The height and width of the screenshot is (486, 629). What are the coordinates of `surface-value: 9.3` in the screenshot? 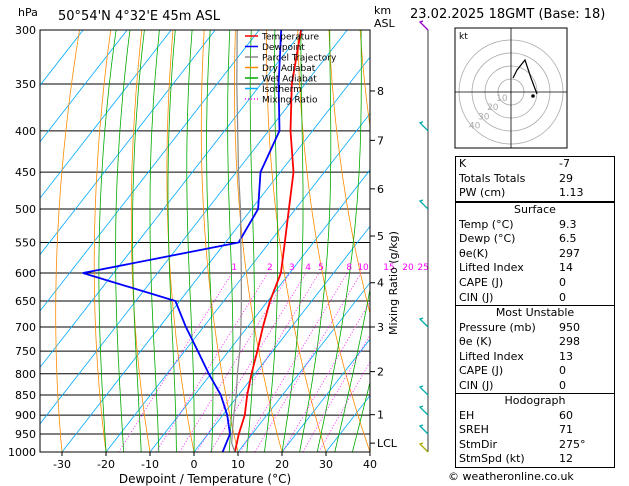 It's located at (568, 224).